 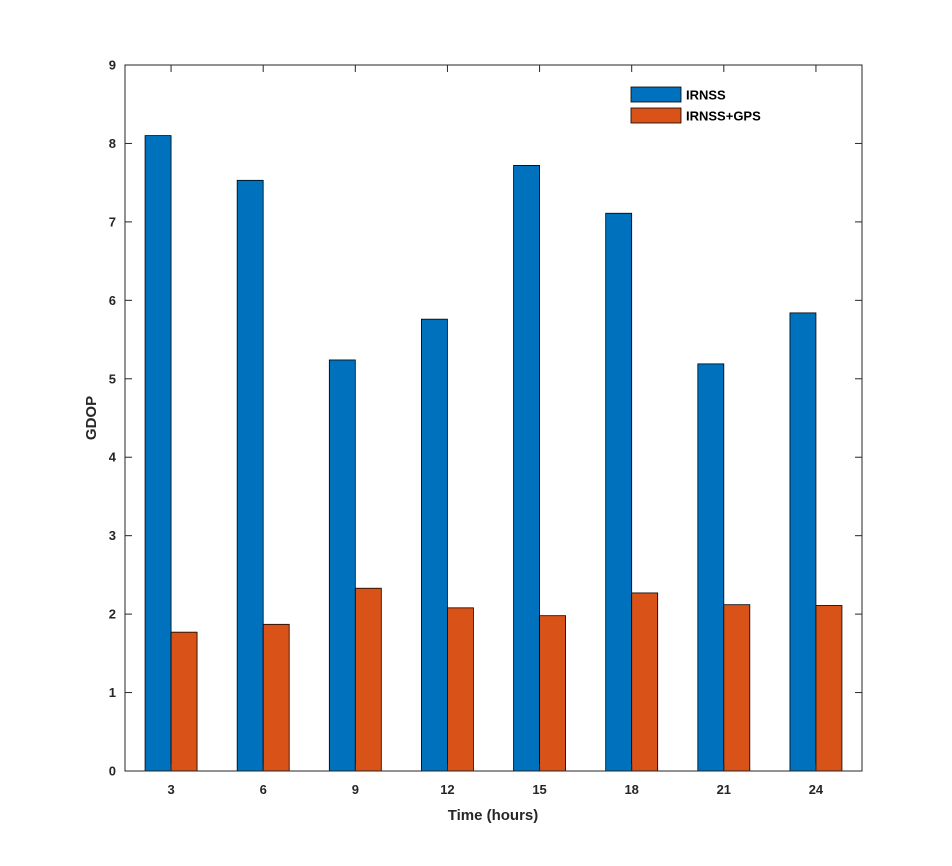 What do you see at coordinates (112, 143) in the screenshot?
I see `y-tick-label: 8` at bounding box center [112, 143].